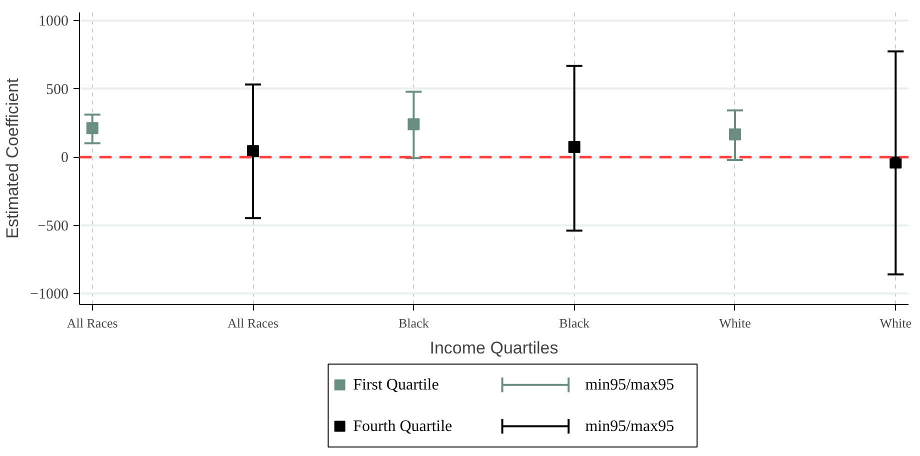  I want to click on y-tick-label: 0, so click(64, 158).